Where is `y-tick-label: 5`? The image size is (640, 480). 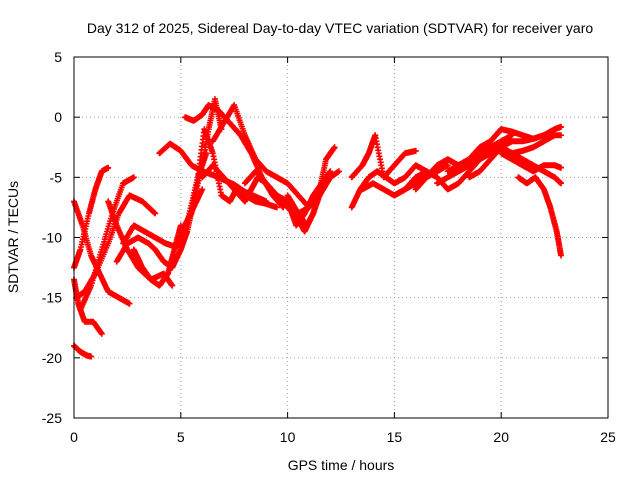 y-tick-label: 5 is located at coordinates (58, 57).